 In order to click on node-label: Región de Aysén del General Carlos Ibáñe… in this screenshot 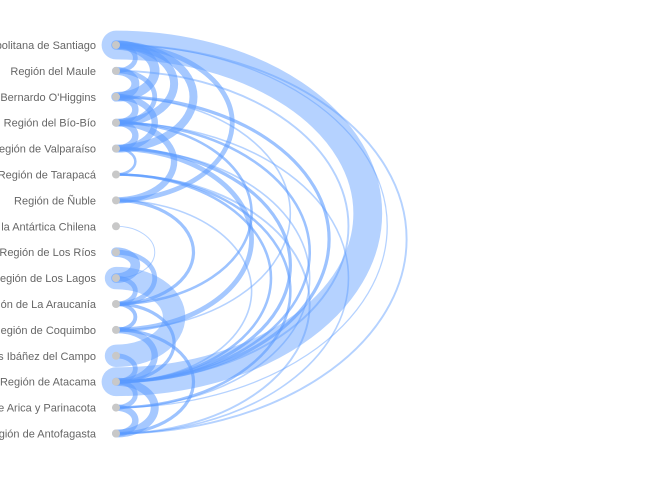, I will do `click(48, 357)`.